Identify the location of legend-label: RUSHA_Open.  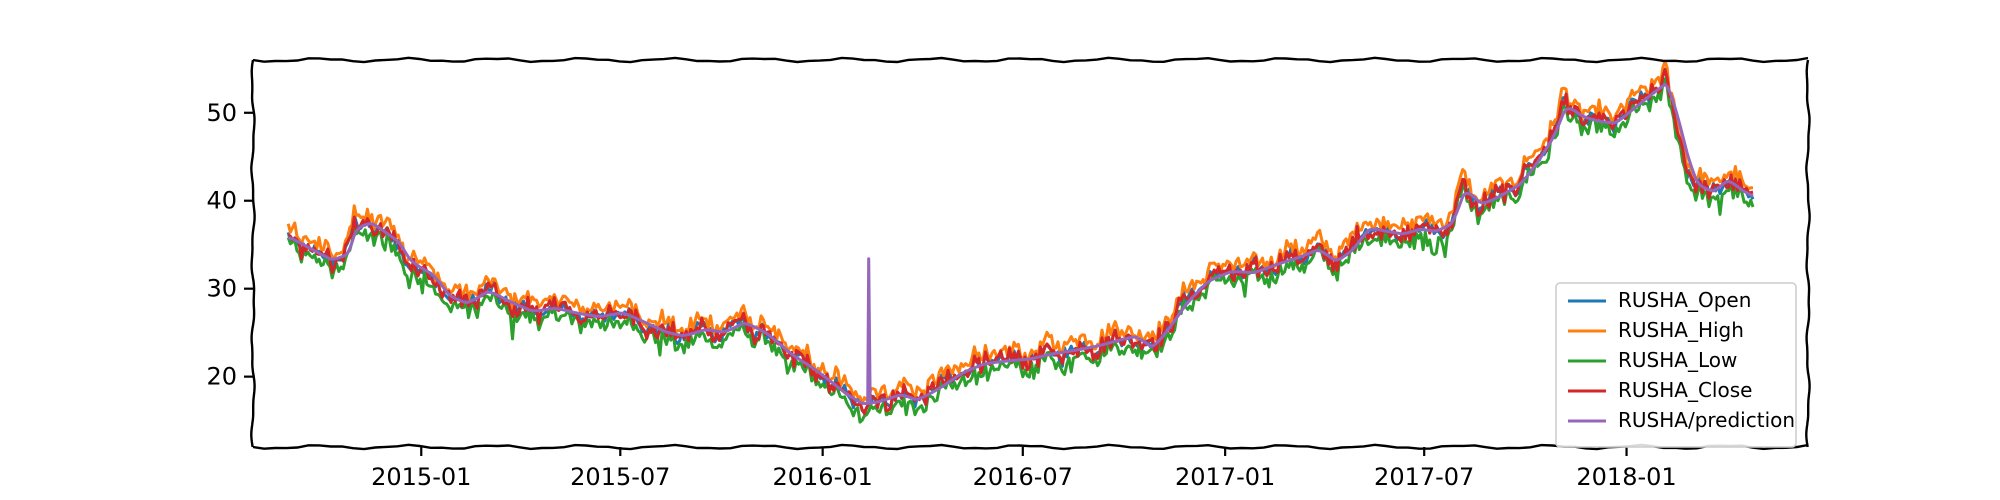
(1684, 300).